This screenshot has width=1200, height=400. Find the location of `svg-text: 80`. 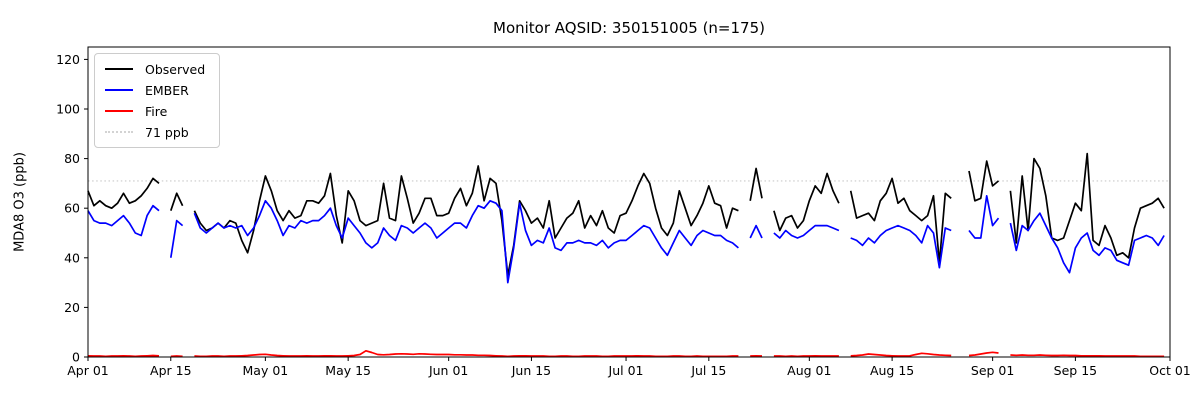

svg-text: 80 is located at coordinates (72, 158).